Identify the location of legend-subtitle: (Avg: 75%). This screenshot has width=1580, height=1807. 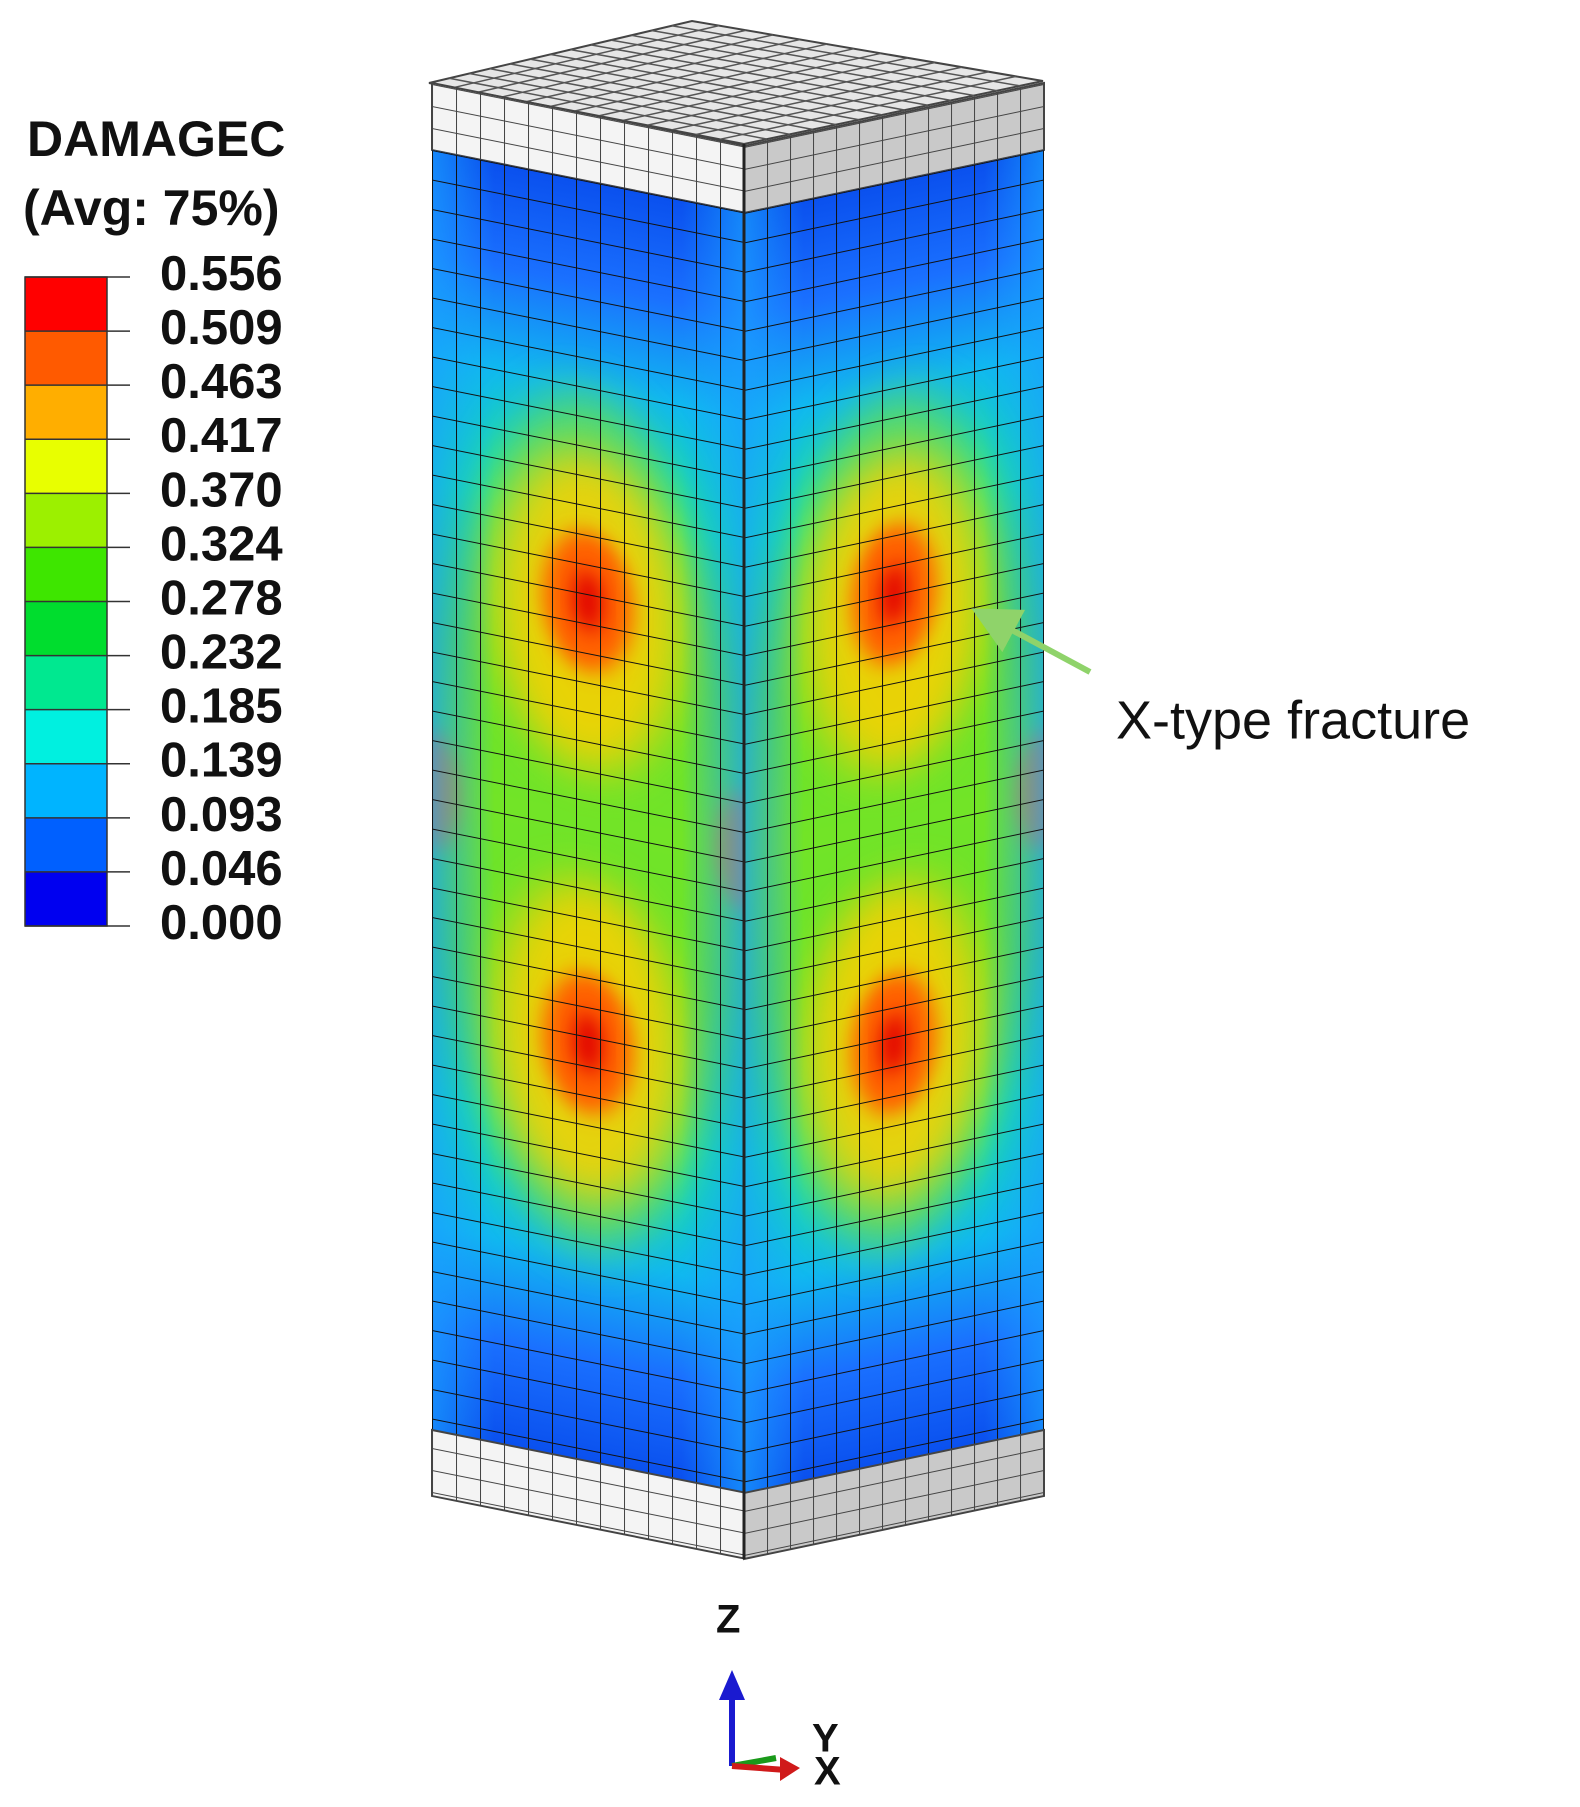
(151, 208).